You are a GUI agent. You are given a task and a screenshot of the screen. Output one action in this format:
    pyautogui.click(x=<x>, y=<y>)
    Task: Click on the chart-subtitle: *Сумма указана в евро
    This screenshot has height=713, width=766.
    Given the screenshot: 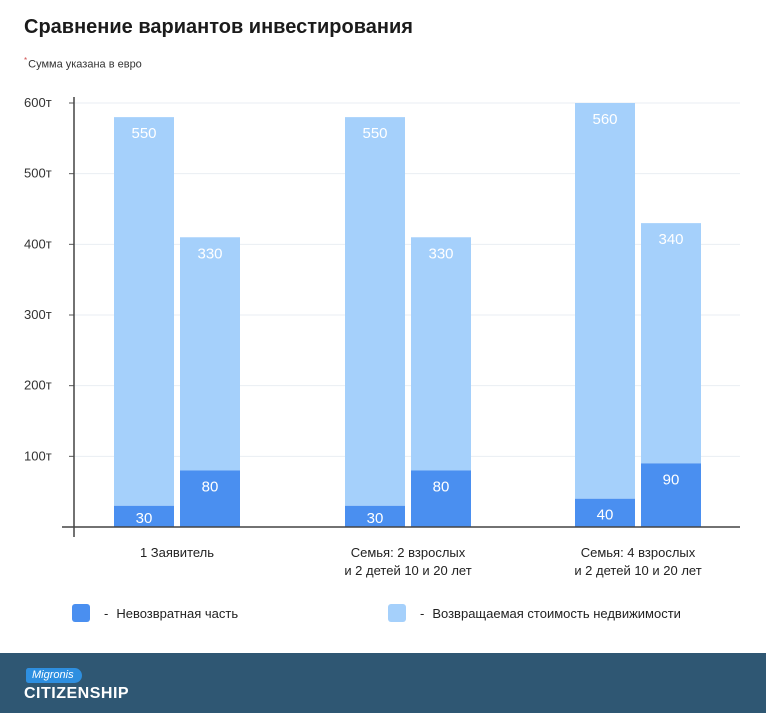 What is the action you would take?
    pyautogui.click(x=83, y=63)
    